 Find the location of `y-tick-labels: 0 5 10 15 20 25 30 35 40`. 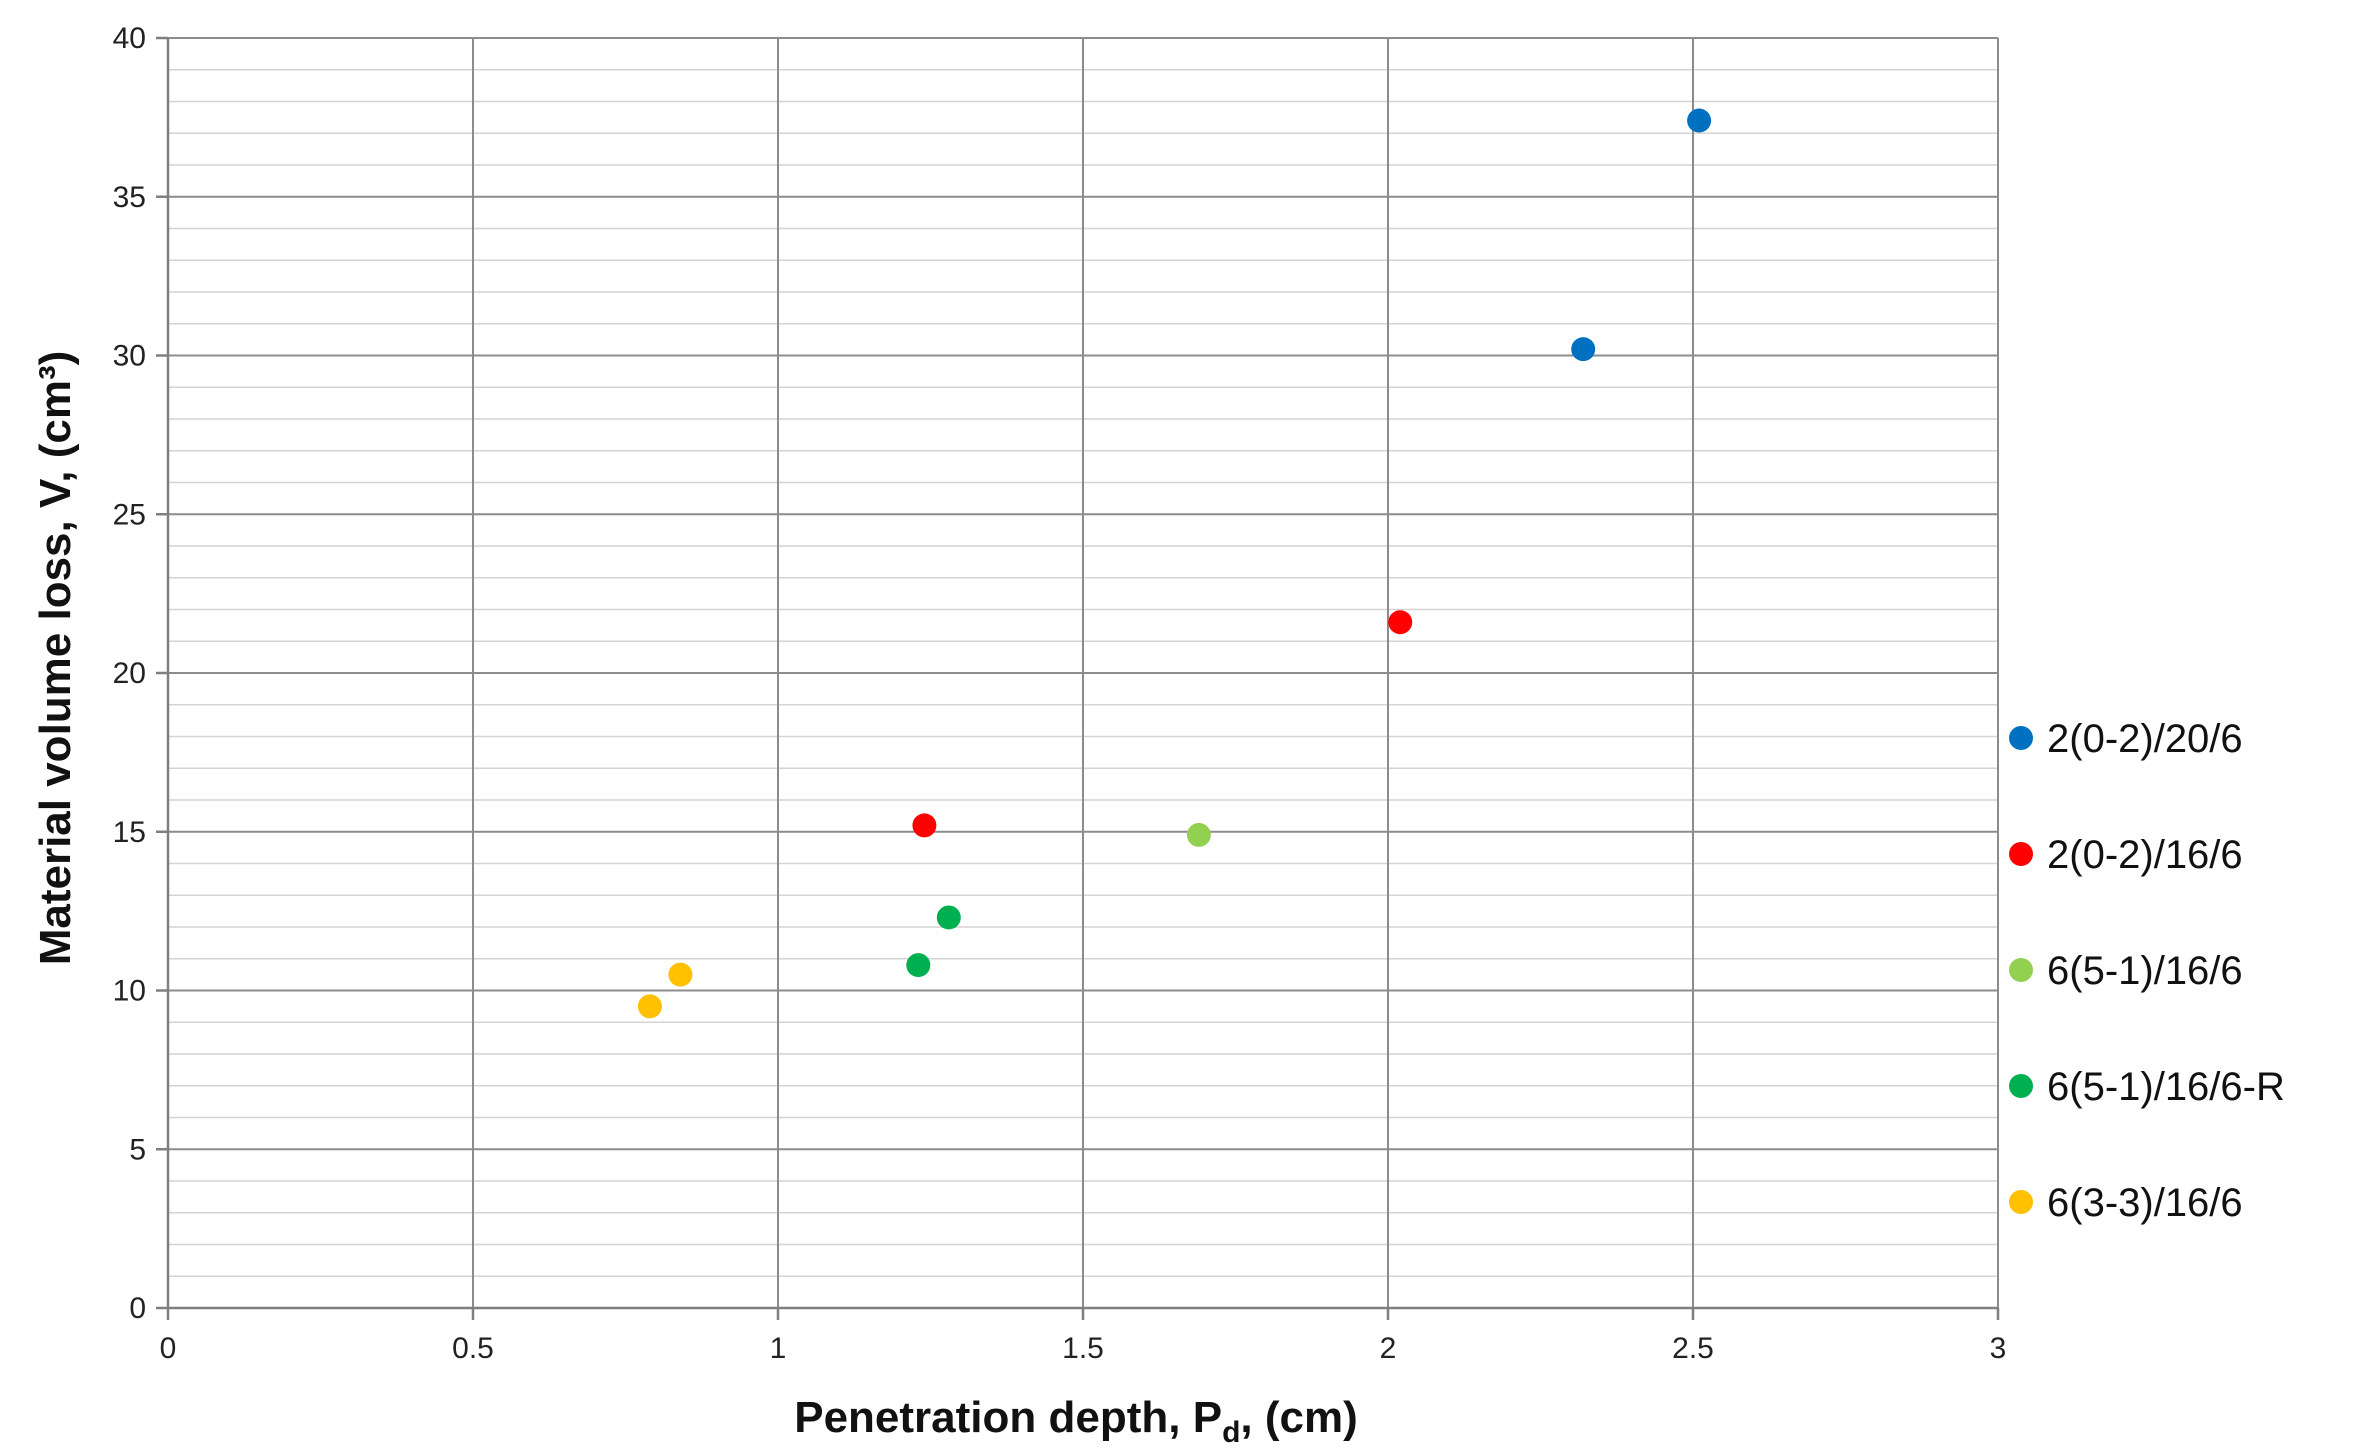

y-tick-labels: 0 5 10 15 20 25 30 35 40 is located at coordinates (129, 673).